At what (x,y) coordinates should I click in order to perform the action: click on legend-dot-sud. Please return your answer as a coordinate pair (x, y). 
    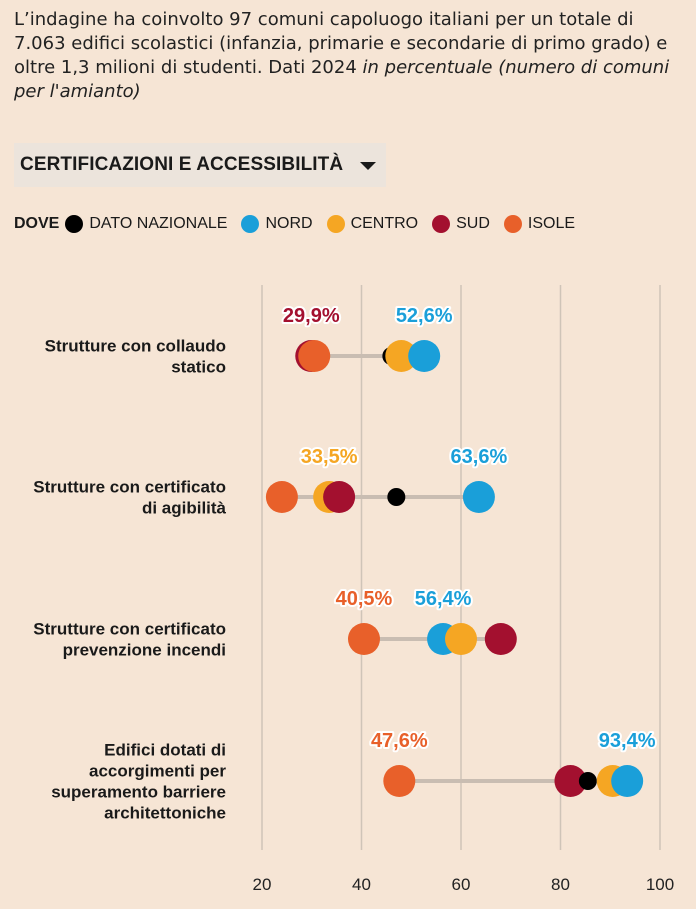
    Looking at the image, I should click on (441, 224).